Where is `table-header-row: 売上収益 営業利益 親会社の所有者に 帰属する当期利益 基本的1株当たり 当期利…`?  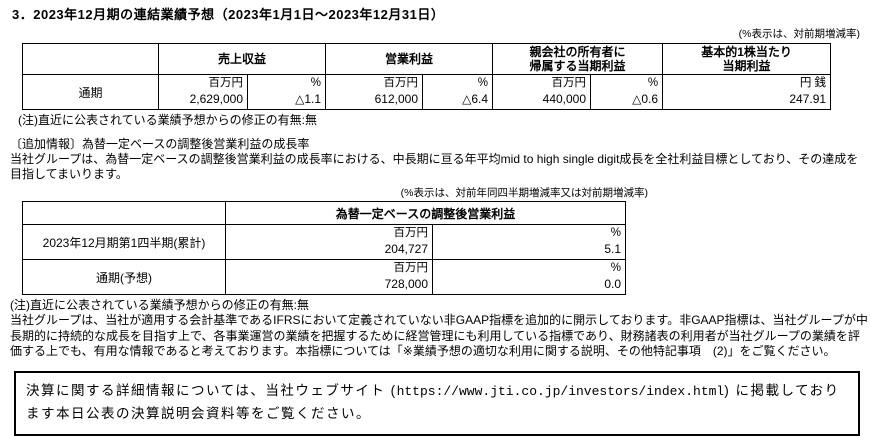
table-header-row: 売上収益 営業利益 親会社の所有者に 帰属する当期利益 基本的1株当たり 当期利… is located at coordinates (427, 59).